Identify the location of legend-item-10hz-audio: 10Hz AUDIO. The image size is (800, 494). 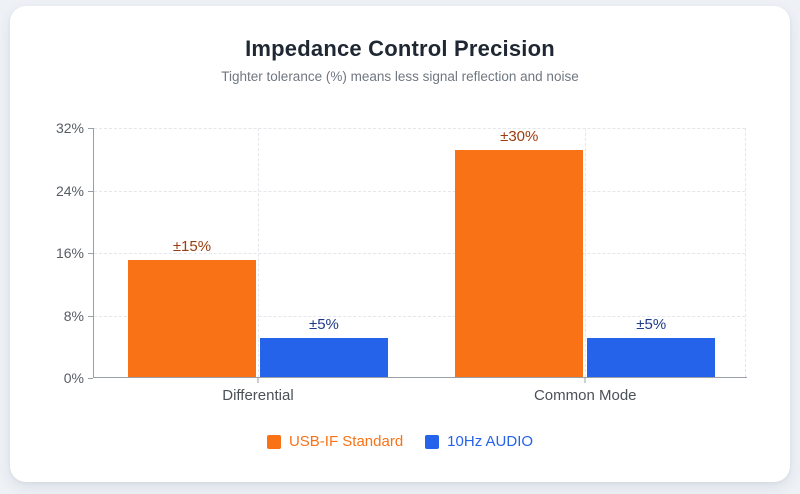
(479, 441).